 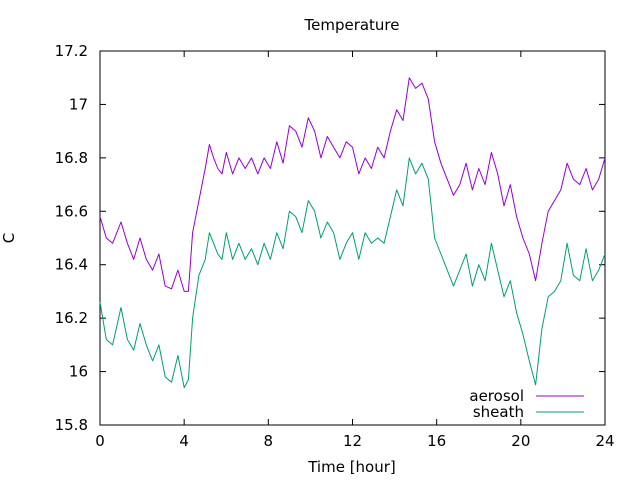 What do you see at coordinates (436, 441) in the screenshot?
I see `x-tick-label: 16` at bounding box center [436, 441].